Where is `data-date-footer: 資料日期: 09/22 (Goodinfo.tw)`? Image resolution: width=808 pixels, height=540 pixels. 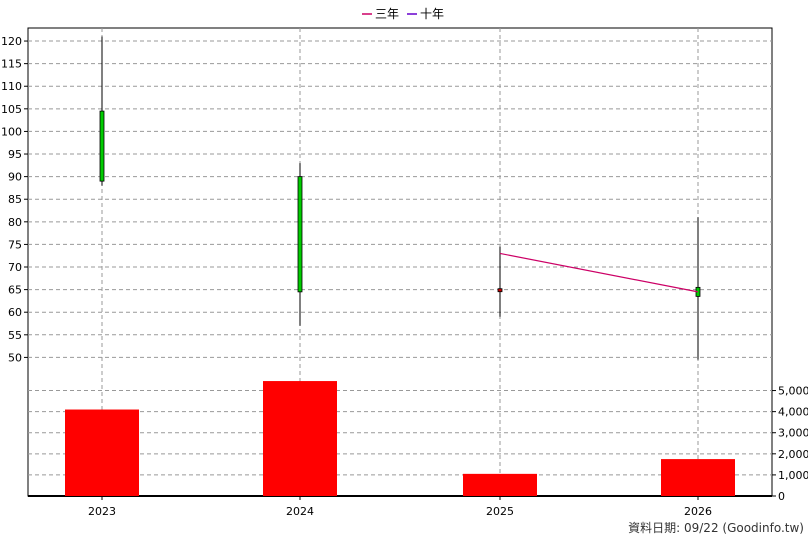 data-date-footer: 資料日期: 09/22 (Goodinfo.tw) is located at coordinates (716, 528).